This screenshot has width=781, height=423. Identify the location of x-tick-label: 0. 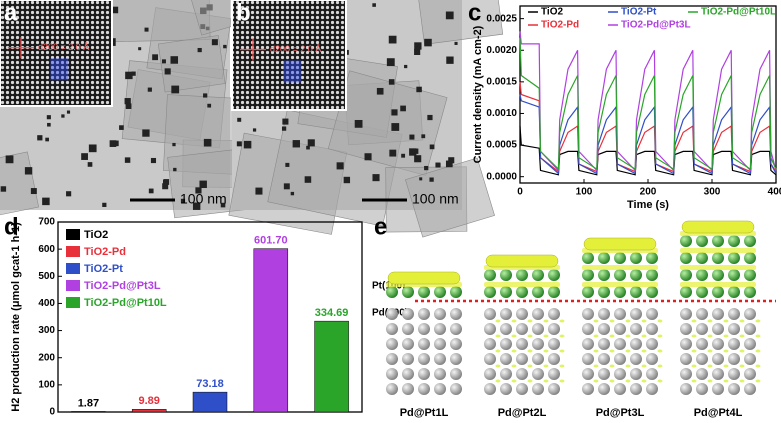
(520, 192).